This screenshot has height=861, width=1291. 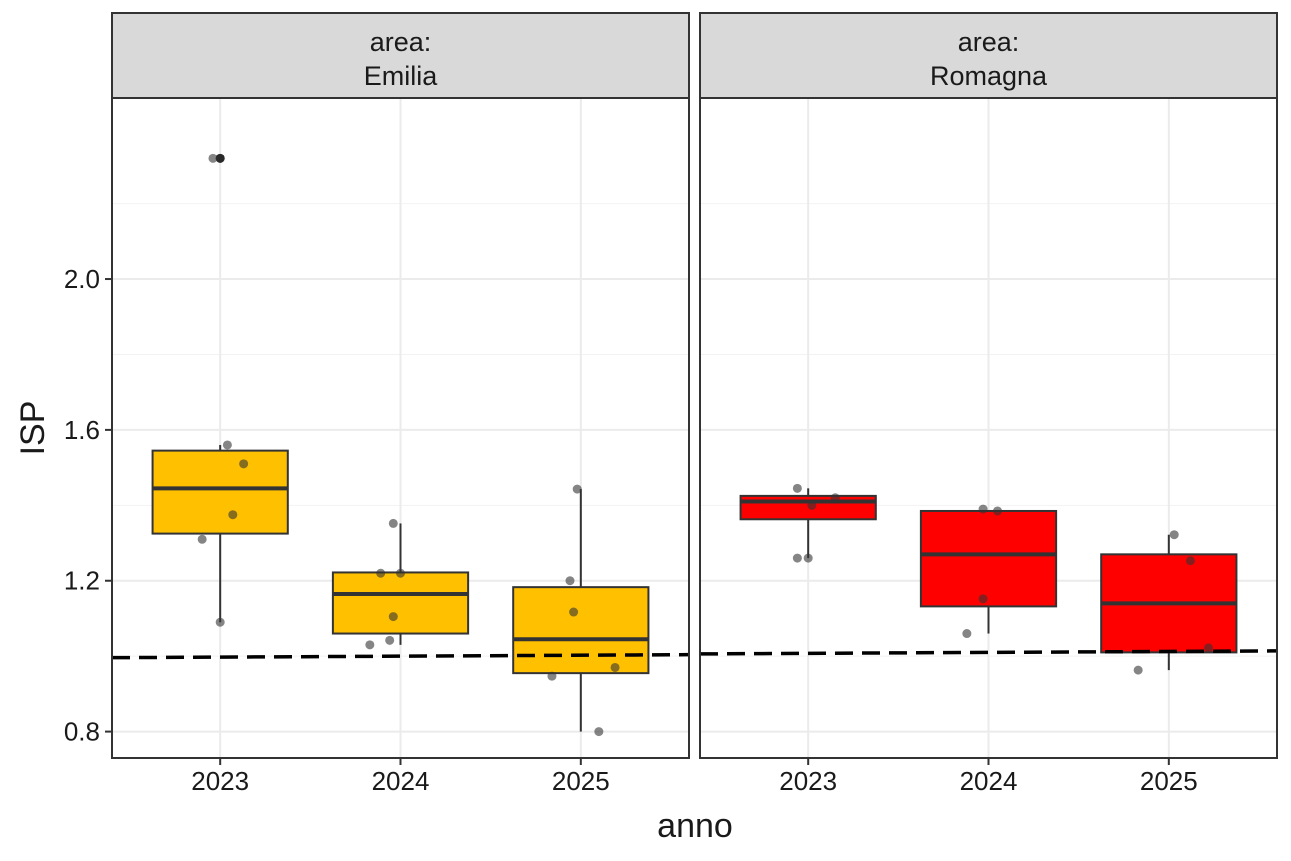 I want to click on strip-label-line2: Emilia, so click(x=401, y=76).